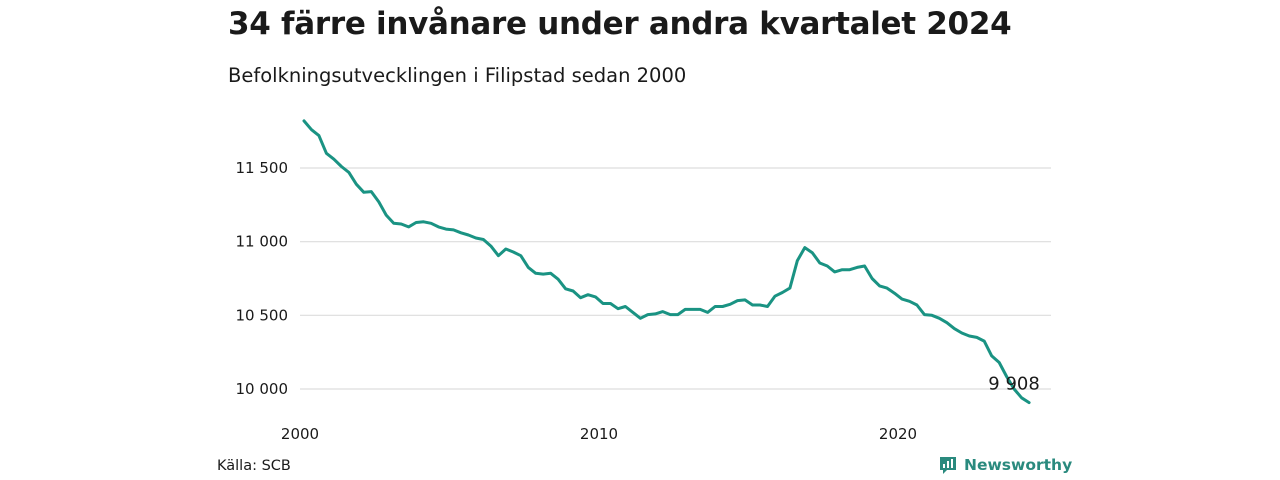 This screenshot has height=480, width=1280. I want to click on brand-logo: Newsworthy, so click(1005, 465).